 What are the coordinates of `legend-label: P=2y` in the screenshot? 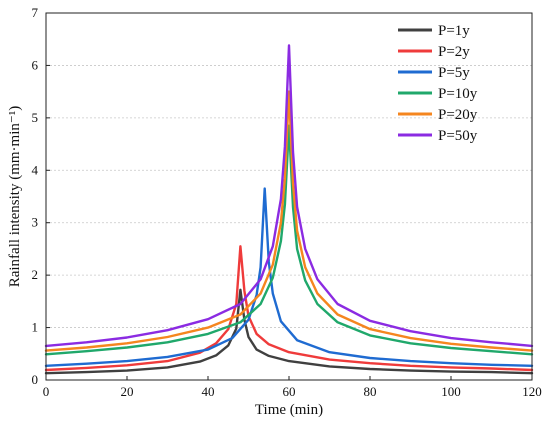 It's located at (454, 52).